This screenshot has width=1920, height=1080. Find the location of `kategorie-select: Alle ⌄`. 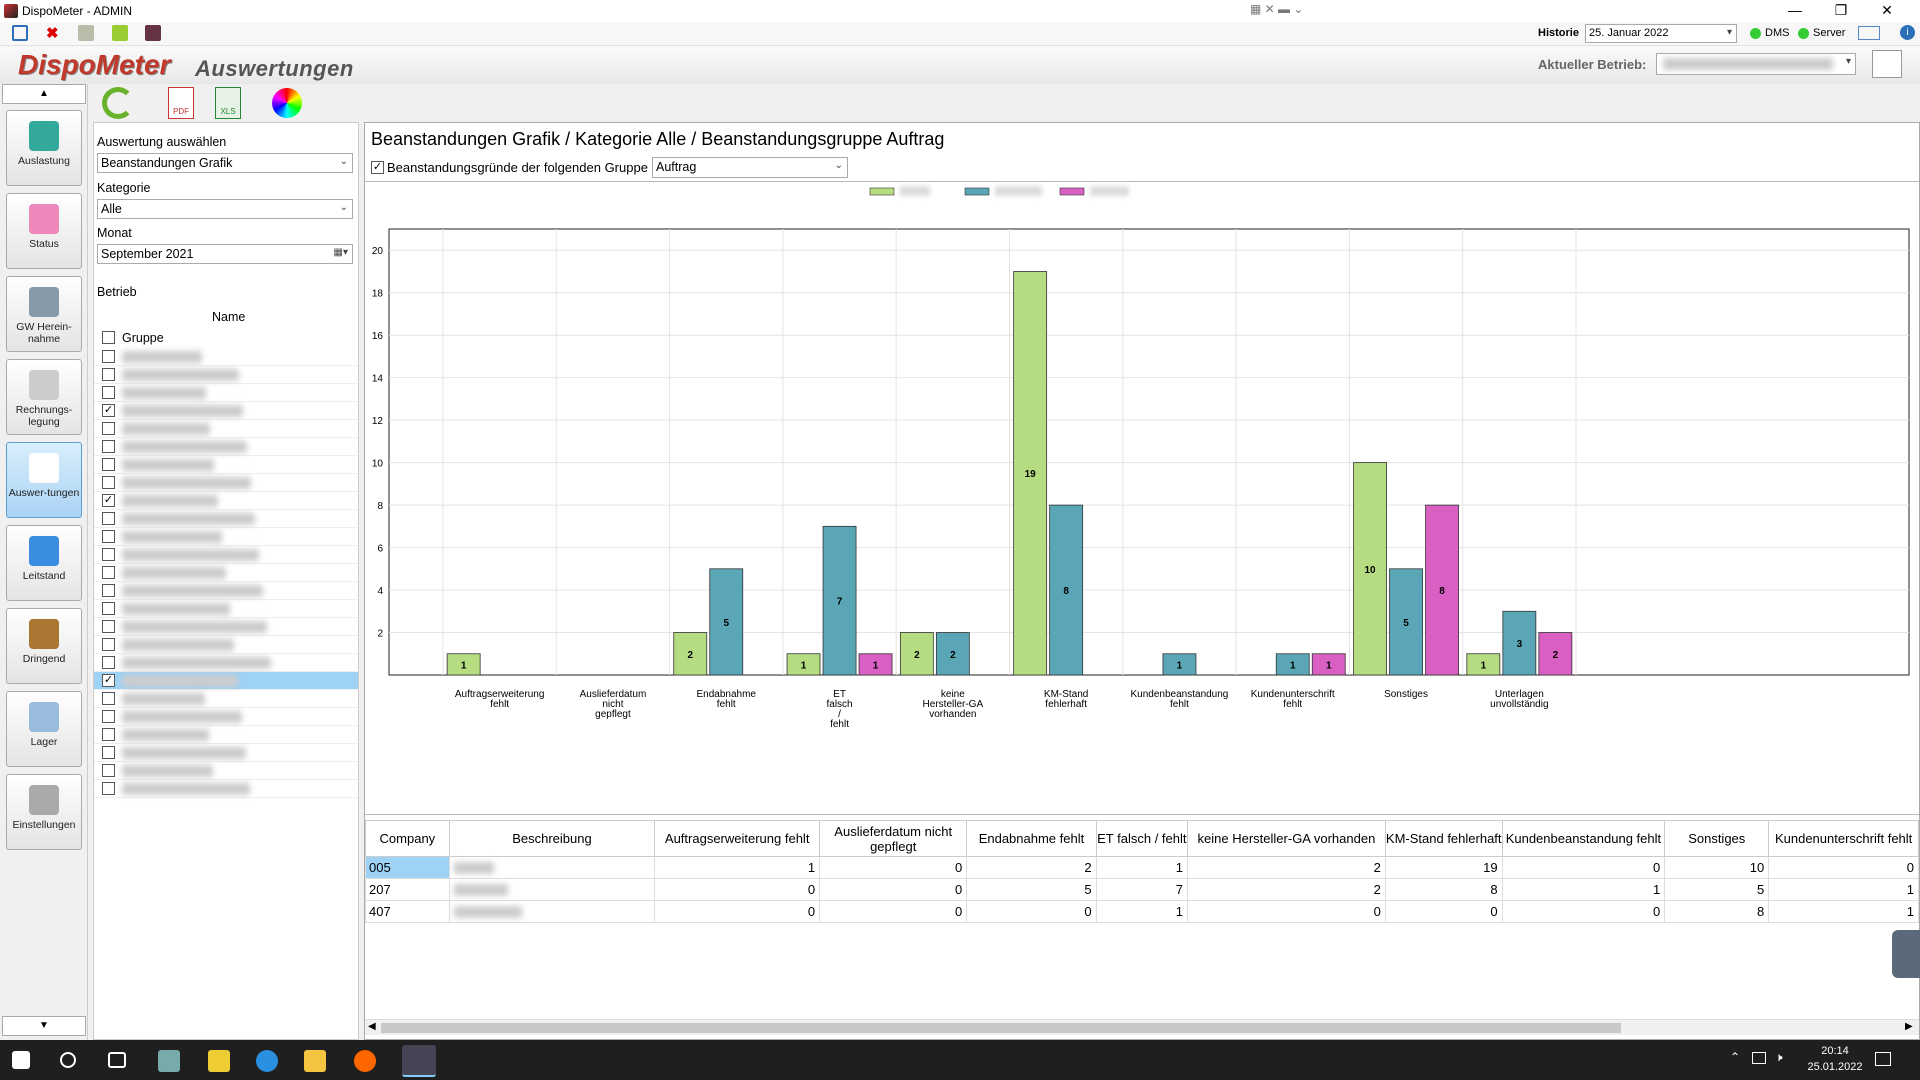

kategorie-select: Alle ⌄ is located at coordinates (225, 209).